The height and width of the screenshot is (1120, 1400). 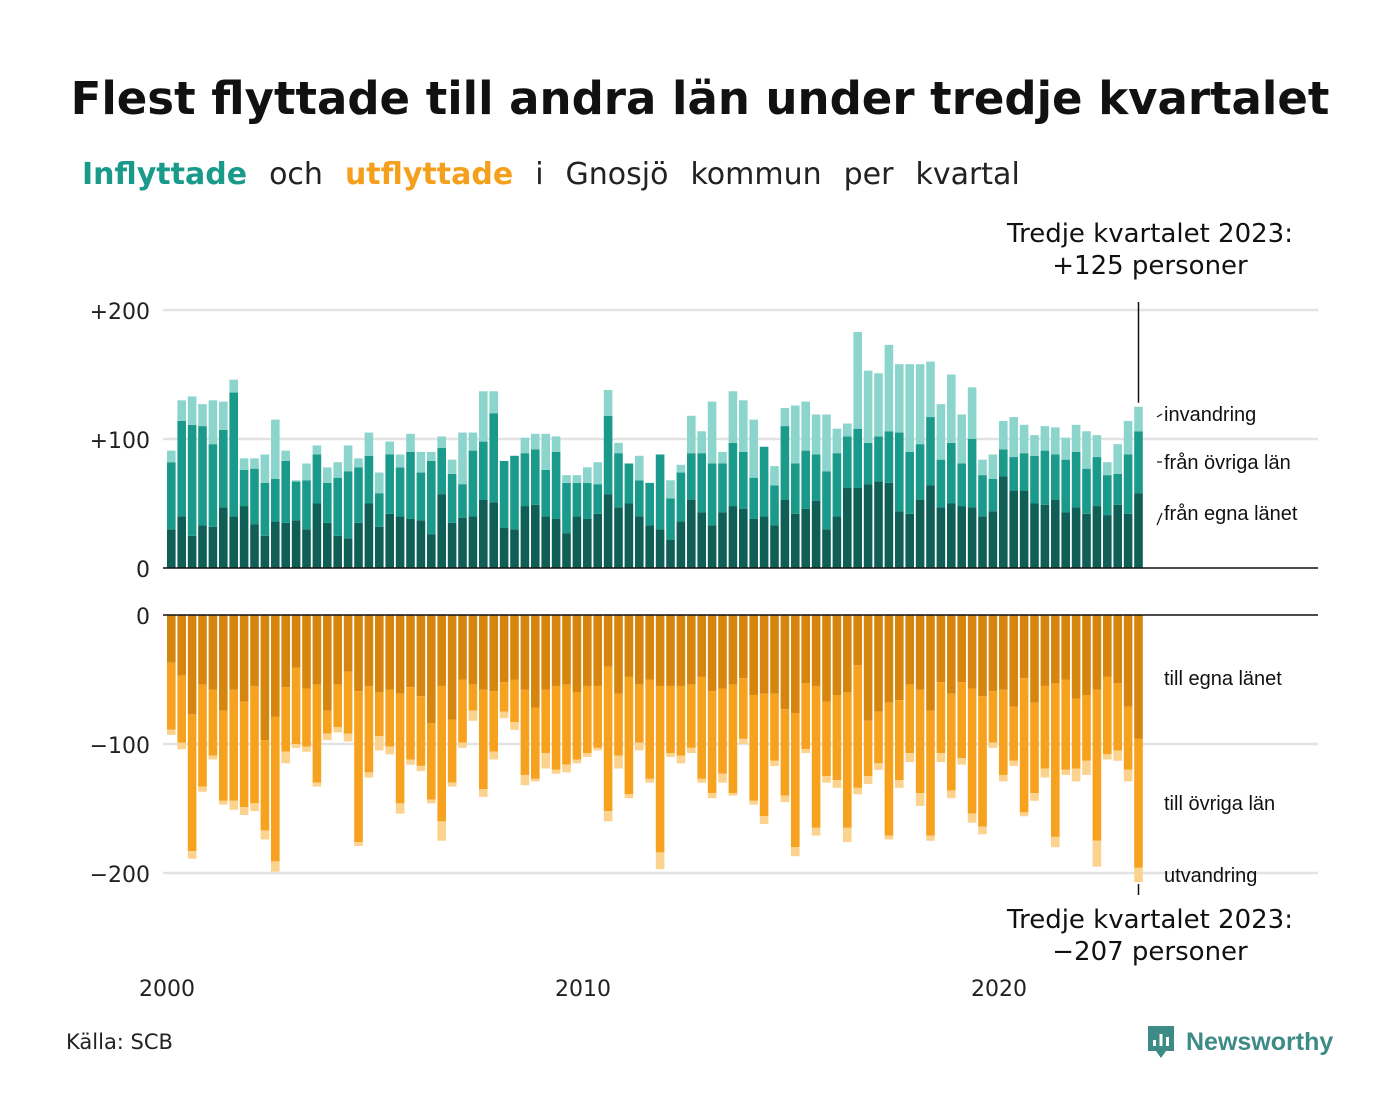 What do you see at coordinates (967, 174) in the screenshot?
I see `subtitle-word: kvartal` at bounding box center [967, 174].